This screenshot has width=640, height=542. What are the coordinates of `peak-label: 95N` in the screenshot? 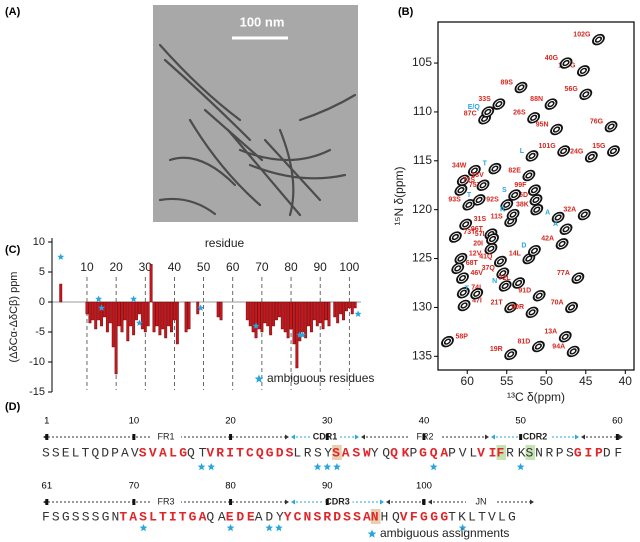 It's located at (542, 124).